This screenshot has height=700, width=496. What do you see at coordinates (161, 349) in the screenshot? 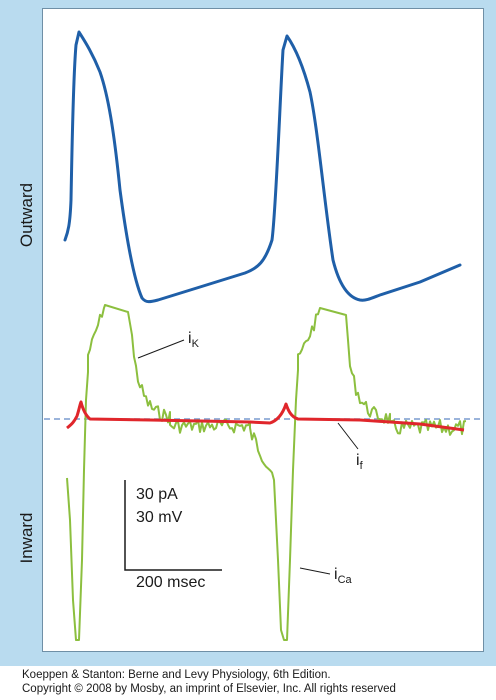
I see `ik-leader-line` at bounding box center [161, 349].